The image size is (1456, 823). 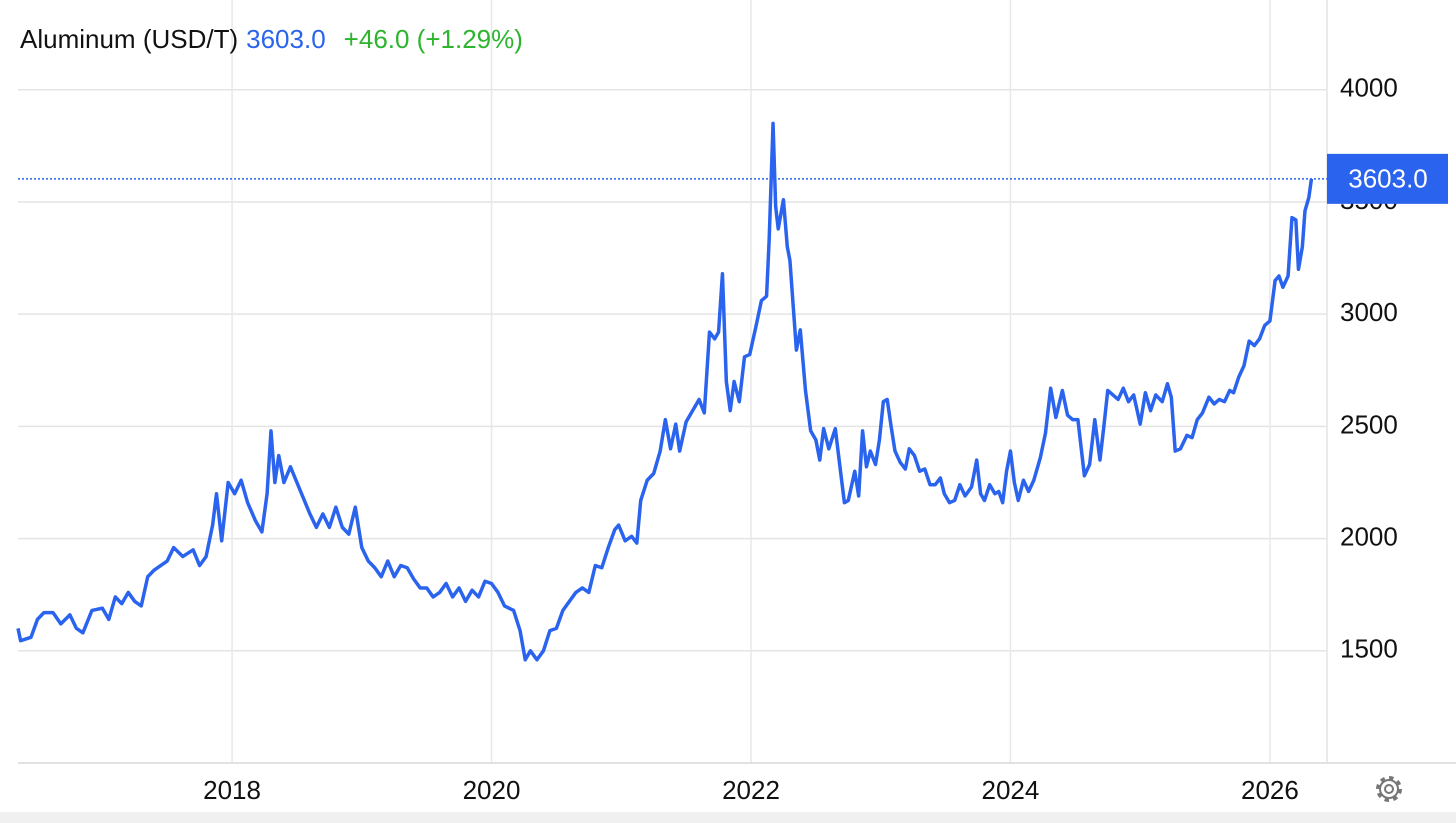 I want to click on x-tick-label: 2022, so click(x=751, y=790).